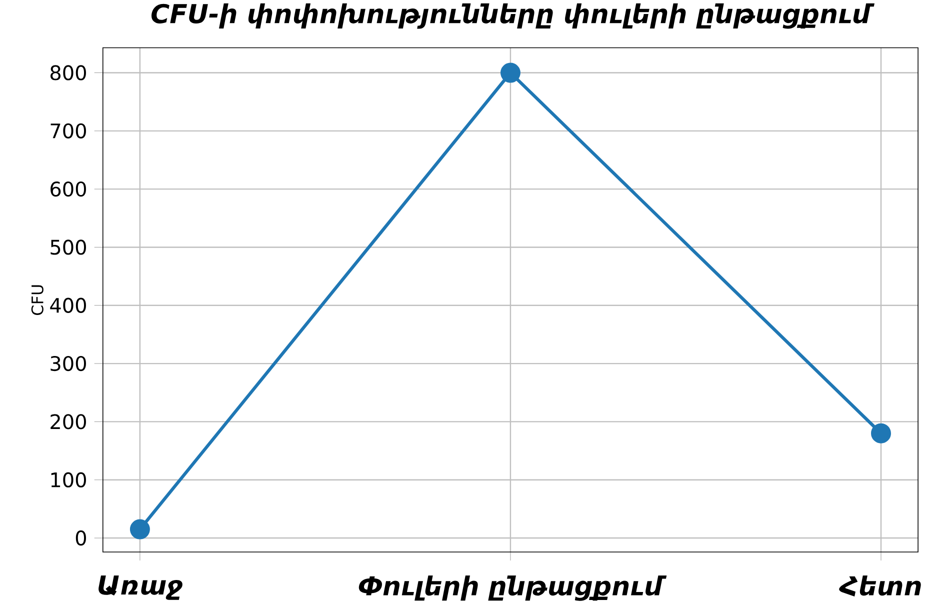 This screenshot has height=610, width=926. What do you see at coordinates (68, 364) in the screenshot?
I see `y-tick-label: 300` at bounding box center [68, 364].